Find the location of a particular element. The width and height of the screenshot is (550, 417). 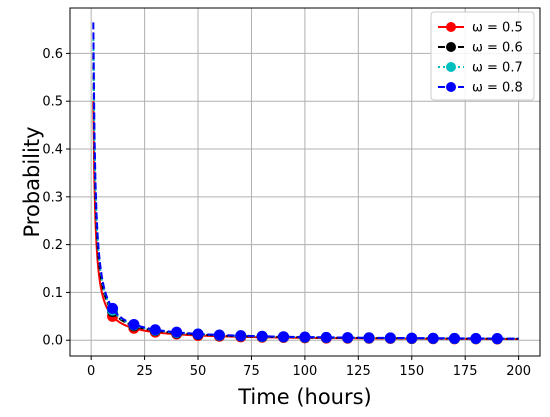

legend-label: ω = 0.7 is located at coordinates (497, 68).